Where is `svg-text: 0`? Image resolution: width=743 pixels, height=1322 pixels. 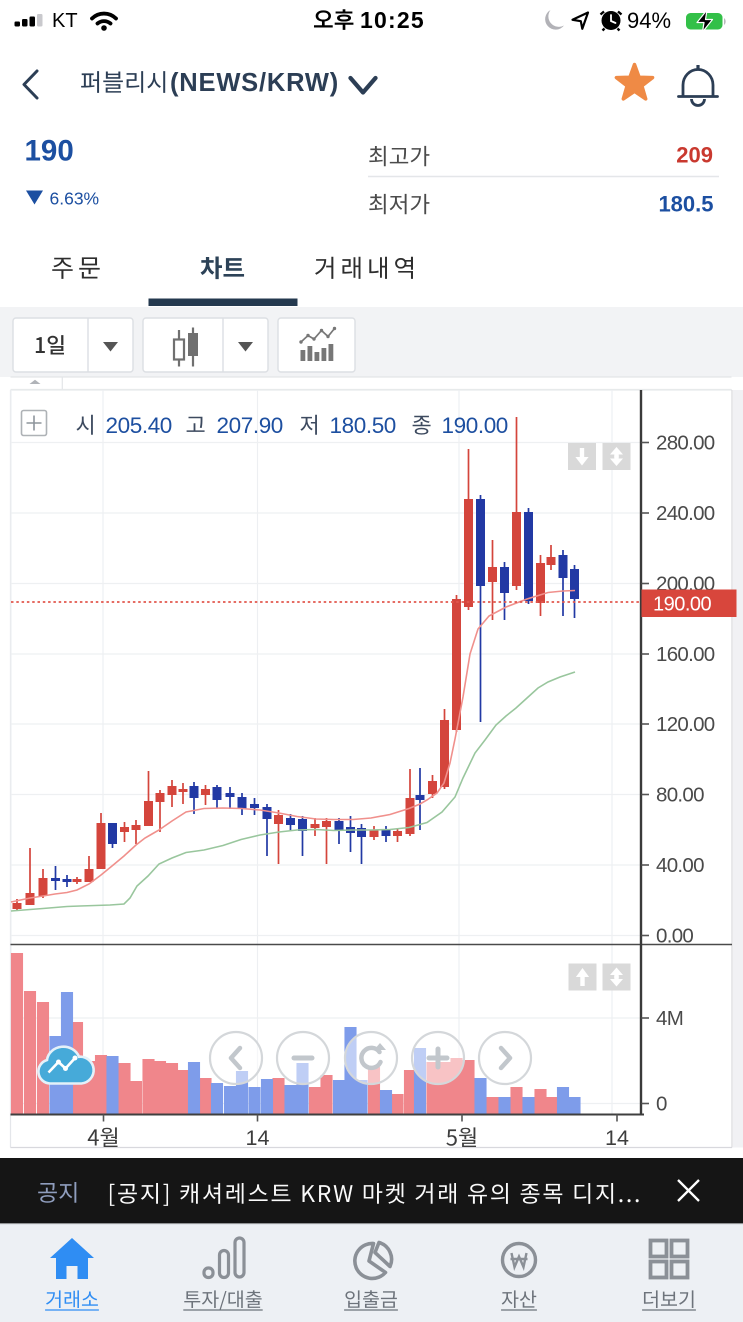
svg-text: 0 is located at coordinates (661, 1104).